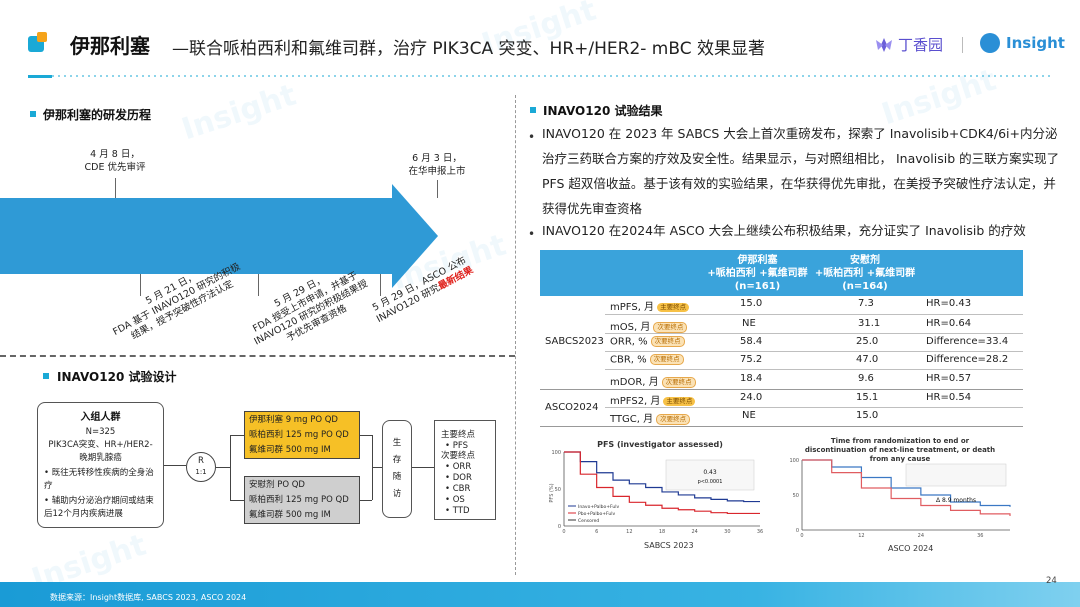 The height and width of the screenshot is (607, 1080). What do you see at coordinates (115, 161) in the screenshot?
I see `timeline-event-top: 4 月 8 日， CDE 优先审评` at bounding box center [115, 161].